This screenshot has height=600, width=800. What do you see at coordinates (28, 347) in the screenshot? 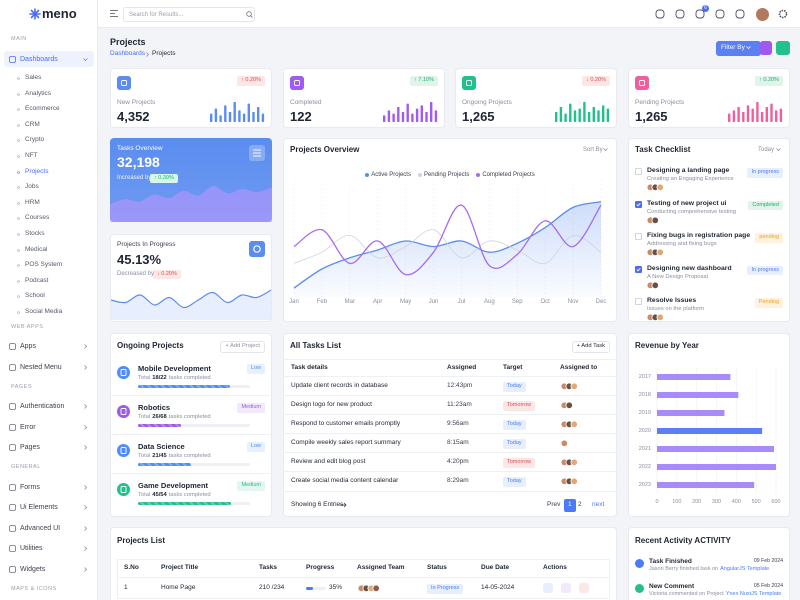
I see `sidebar-item: Apps` at bounding box center [28, 347].